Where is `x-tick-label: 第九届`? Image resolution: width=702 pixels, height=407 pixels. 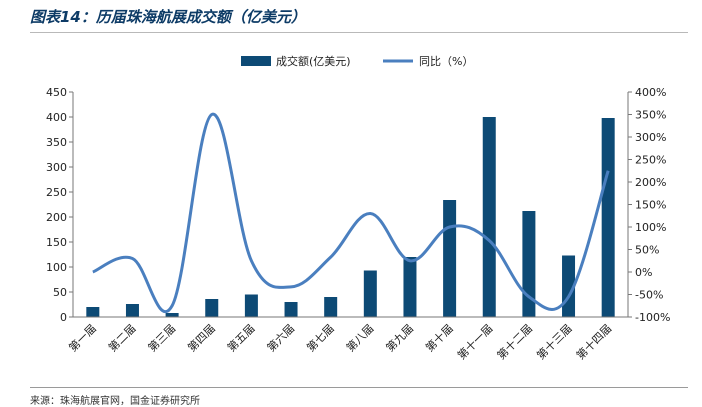 x-tick-label: 第九届 is located at coordinates (399, 337).